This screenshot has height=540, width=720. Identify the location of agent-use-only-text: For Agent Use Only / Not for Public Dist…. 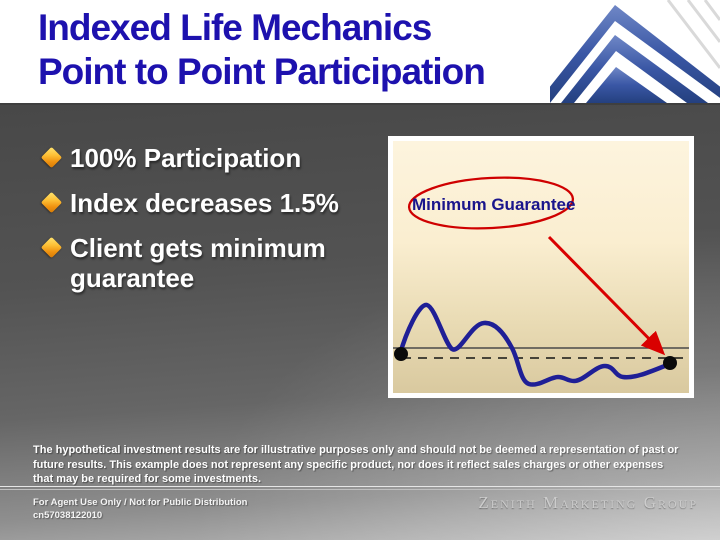
(140, 502).